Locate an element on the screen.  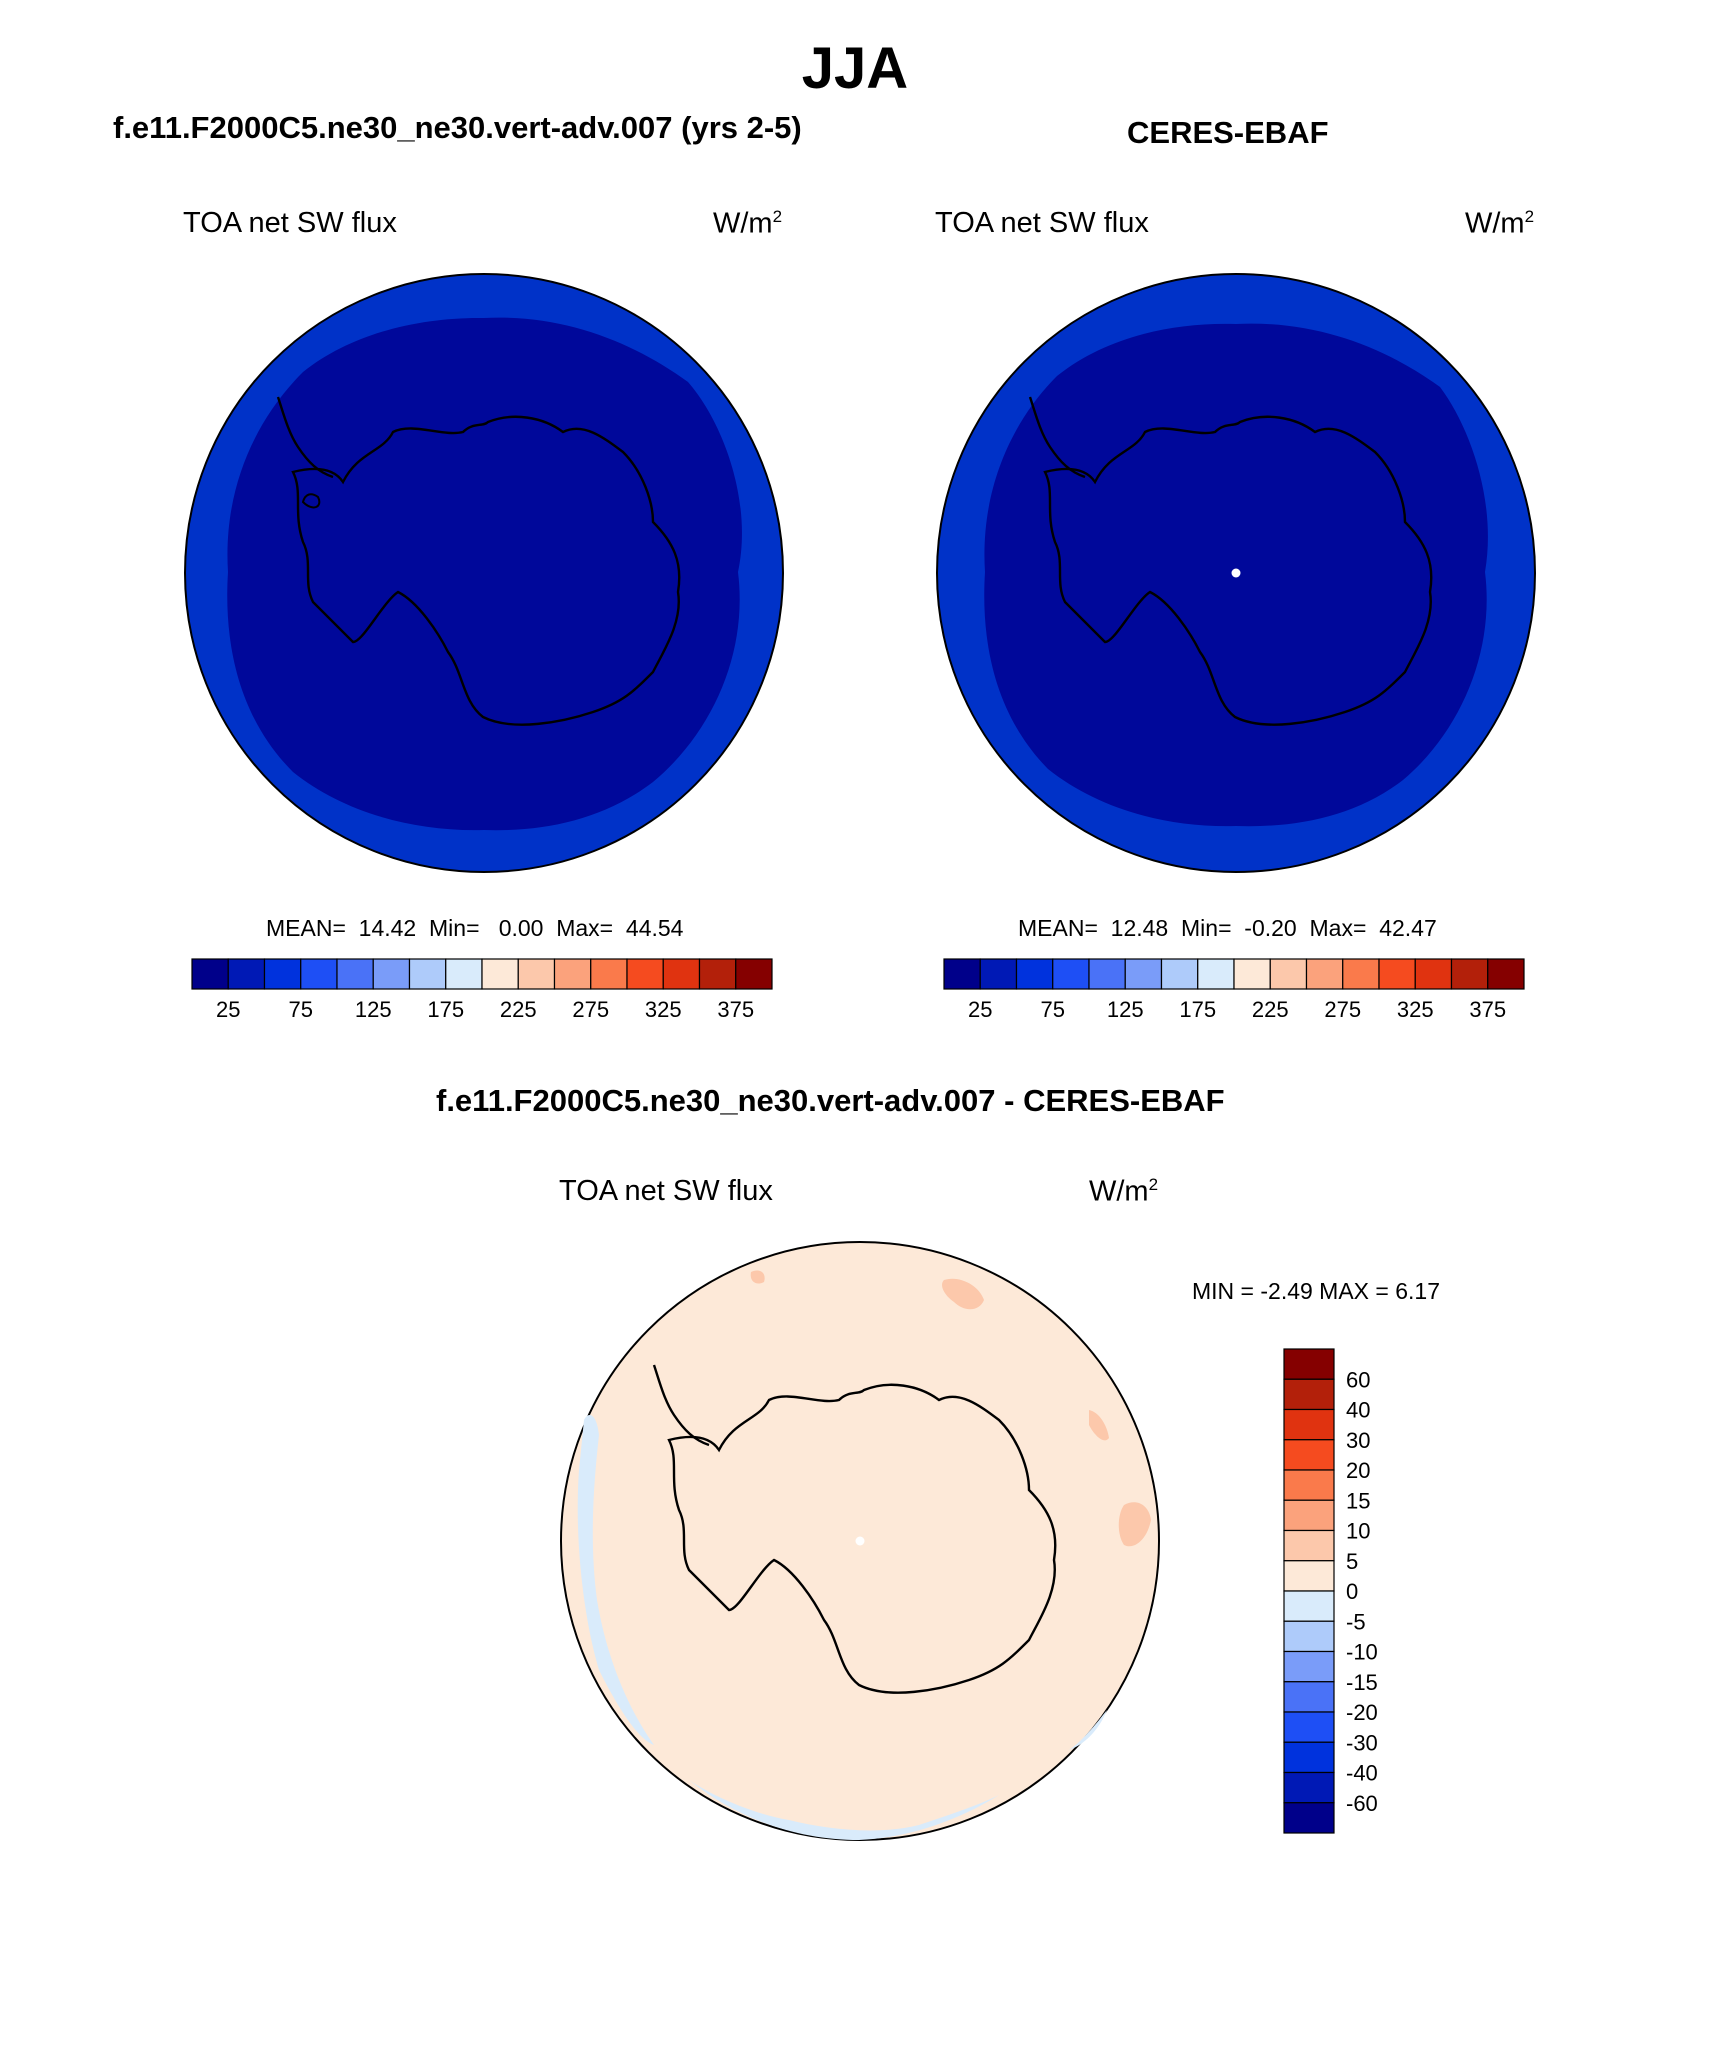
model-inner-low-flux-region is located at coordinates (484, 574).